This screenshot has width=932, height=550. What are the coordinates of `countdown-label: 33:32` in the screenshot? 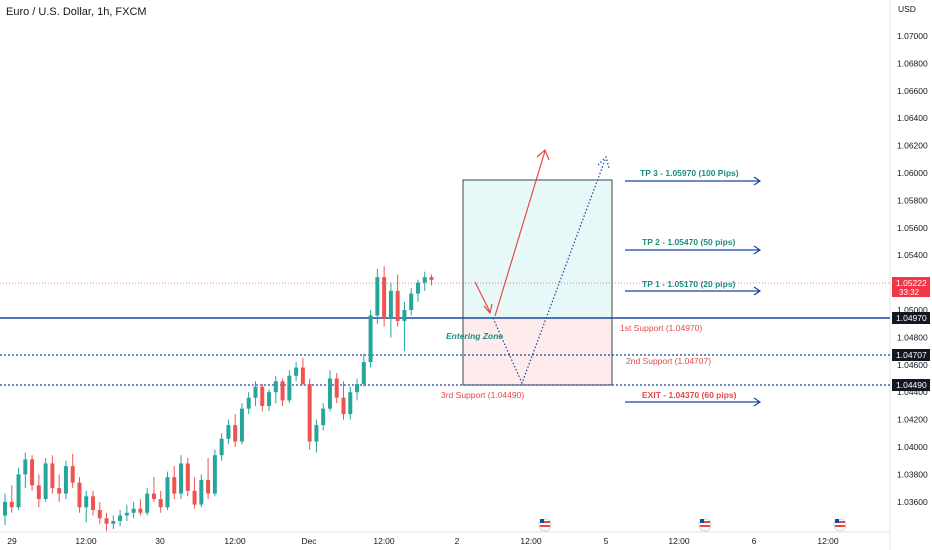 It's located at (909, 292).